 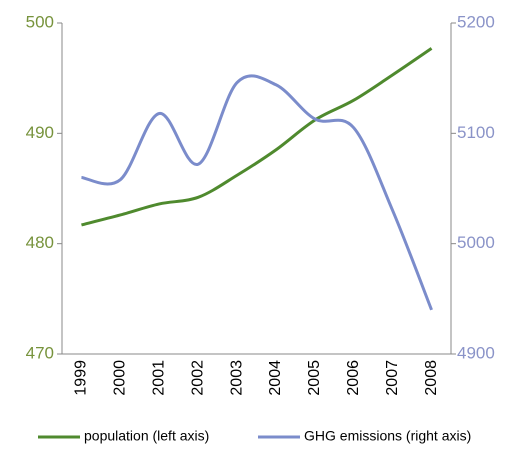 What do you see at coordinates (146, 436) in the screenshot?
I see `legend-label: population (left axis)` at bounding box center [146, 436].